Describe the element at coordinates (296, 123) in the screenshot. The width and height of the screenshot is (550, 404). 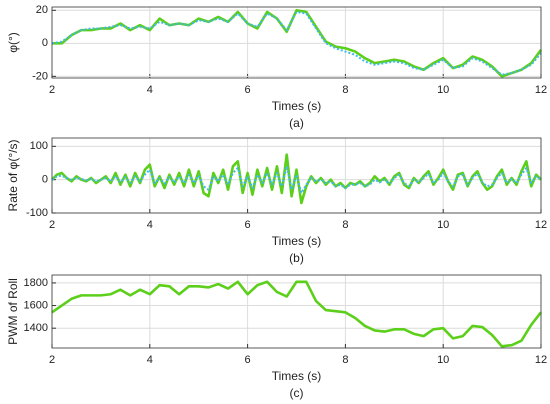
I see `caption: (a)` at that location.